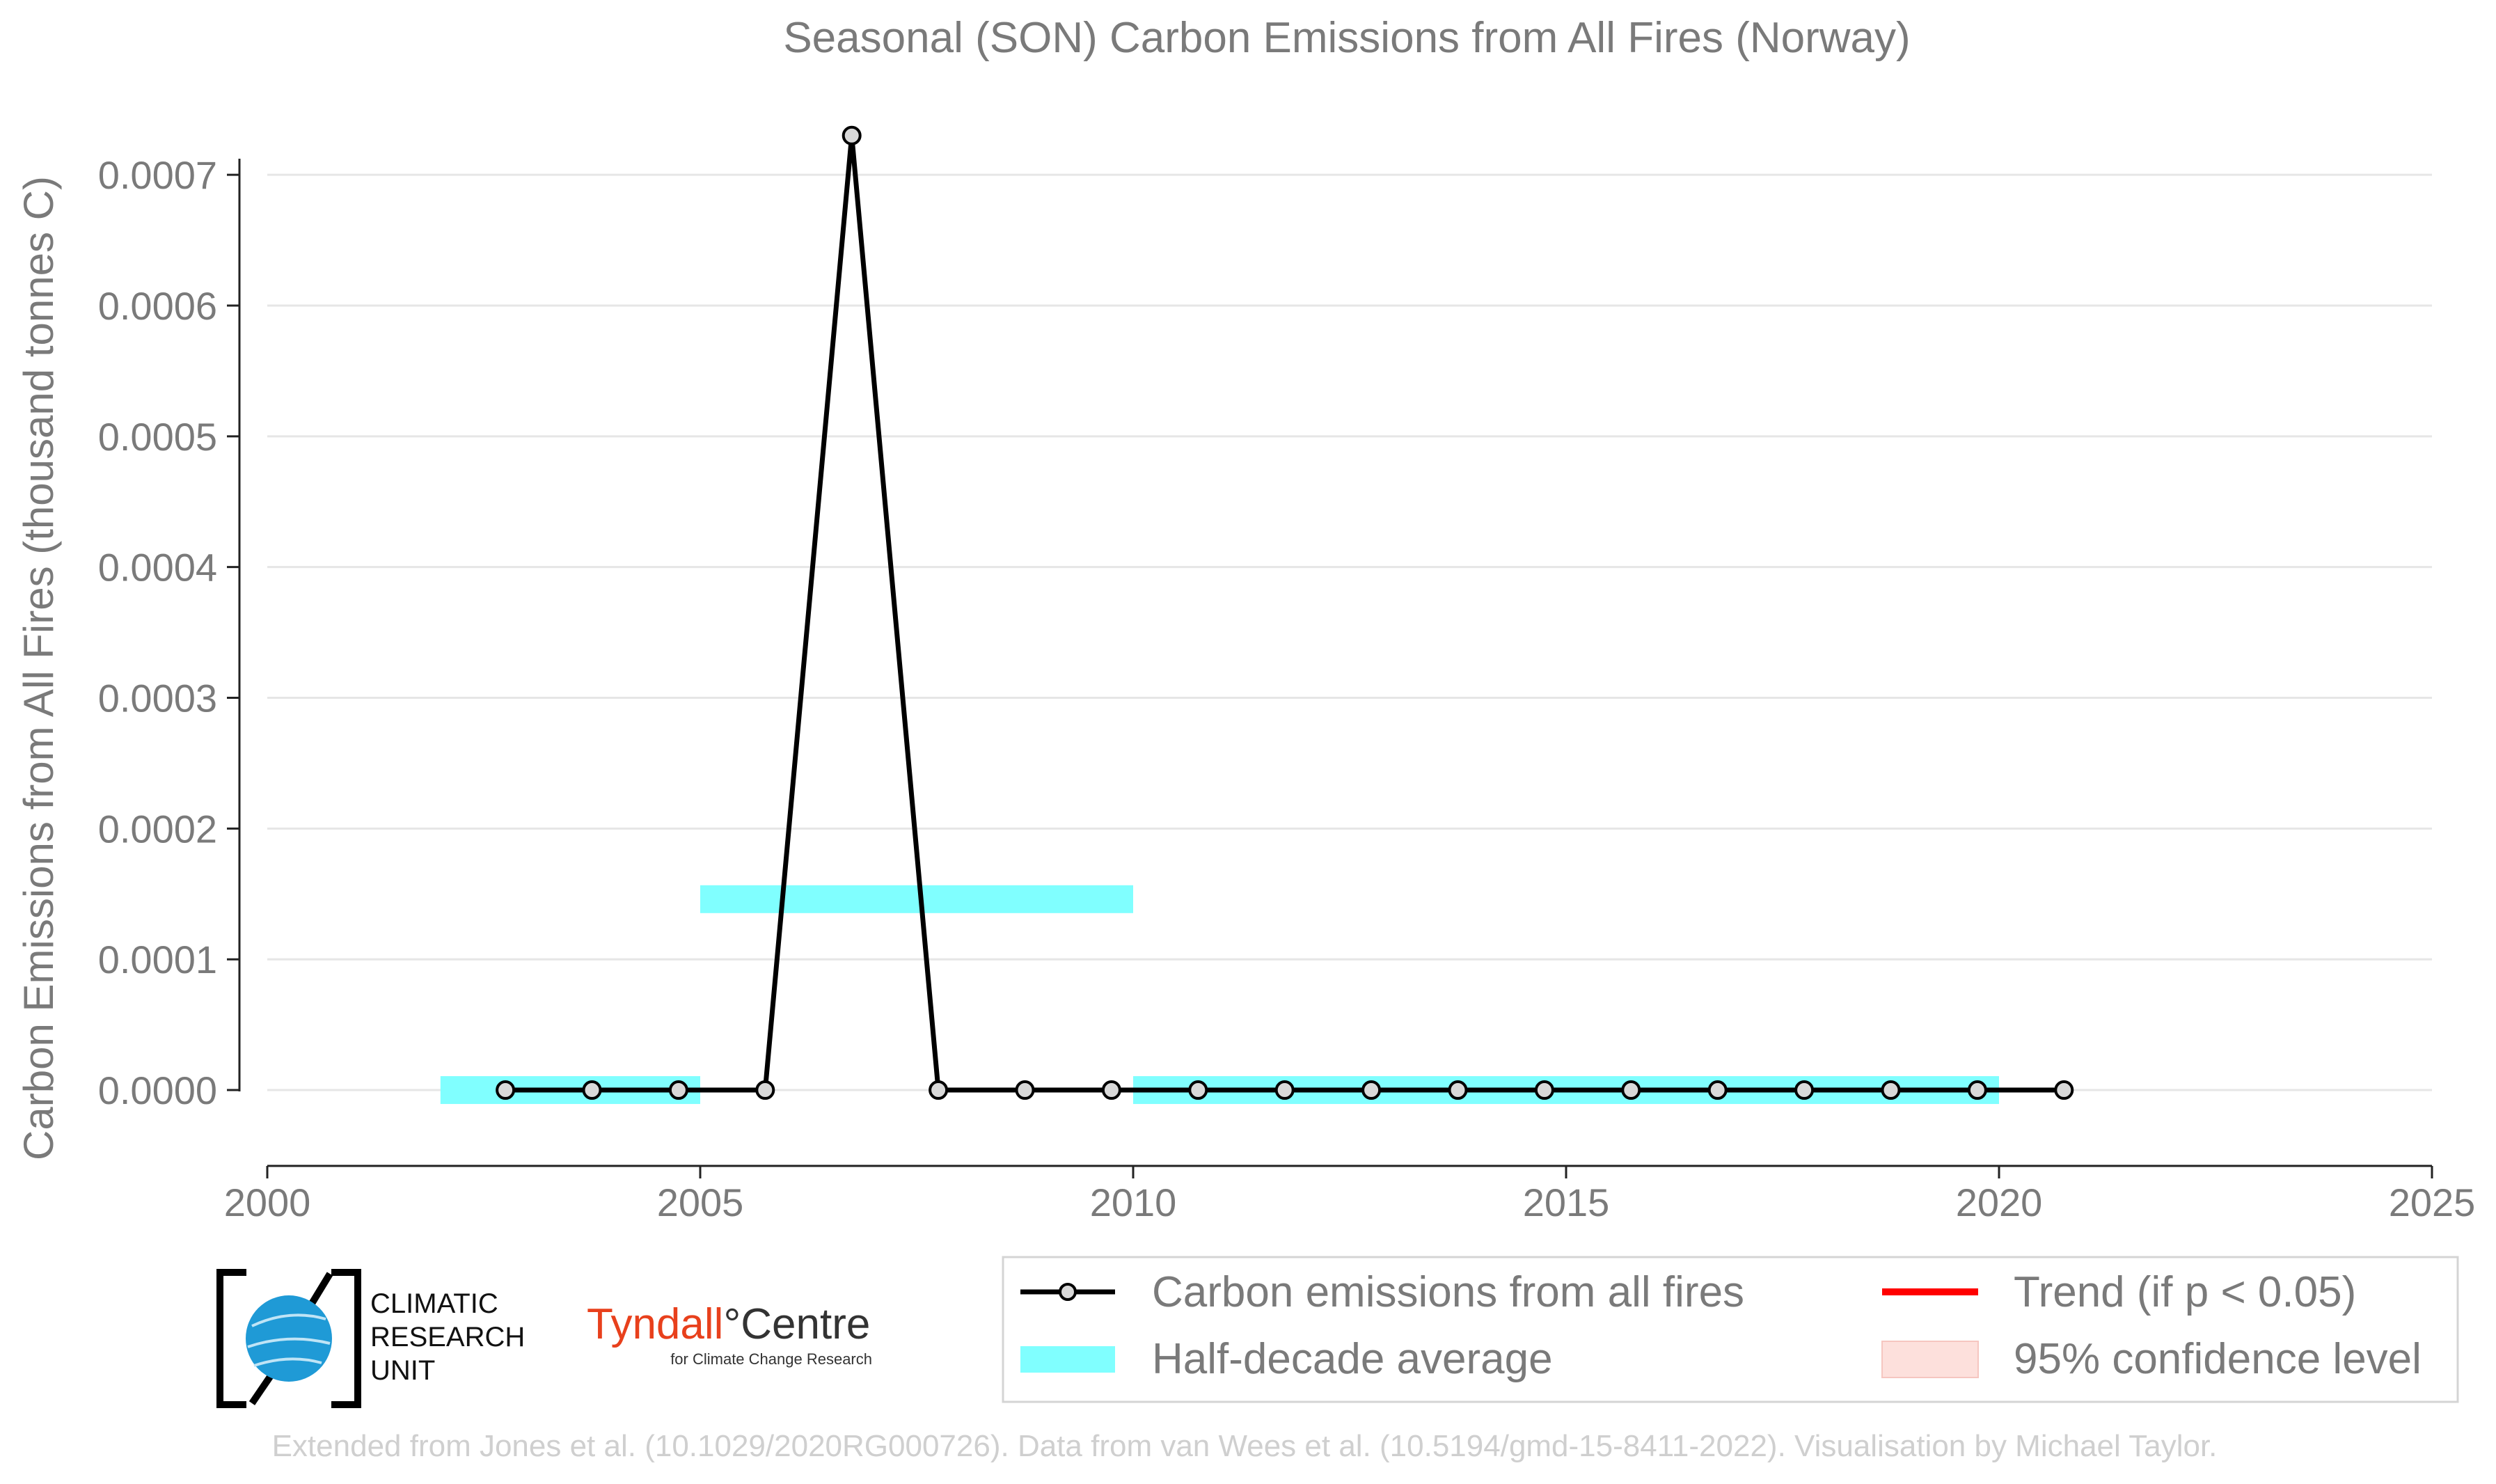  Describe the element at coordinates (402, 1370) in the screenshot. I see `cru-logo-line-3: UNIT` at that location.